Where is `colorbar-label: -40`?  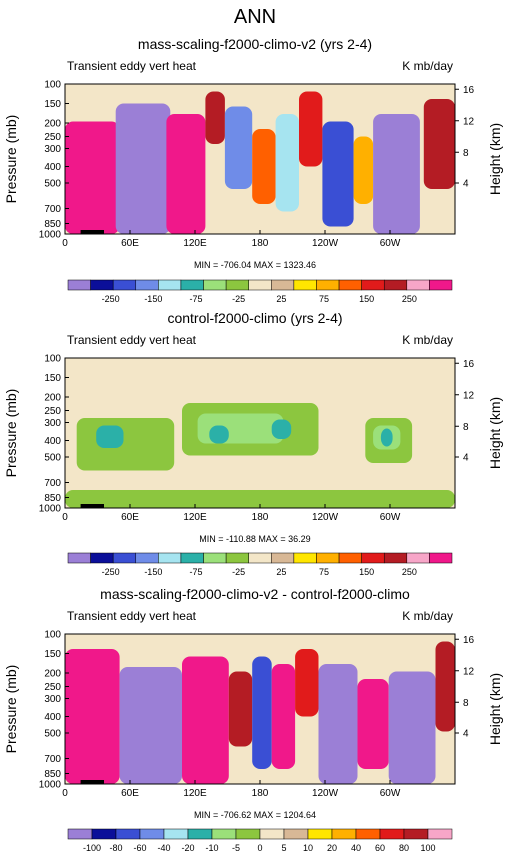
colorbar-label: -40 is located at coordinates (163, 847).